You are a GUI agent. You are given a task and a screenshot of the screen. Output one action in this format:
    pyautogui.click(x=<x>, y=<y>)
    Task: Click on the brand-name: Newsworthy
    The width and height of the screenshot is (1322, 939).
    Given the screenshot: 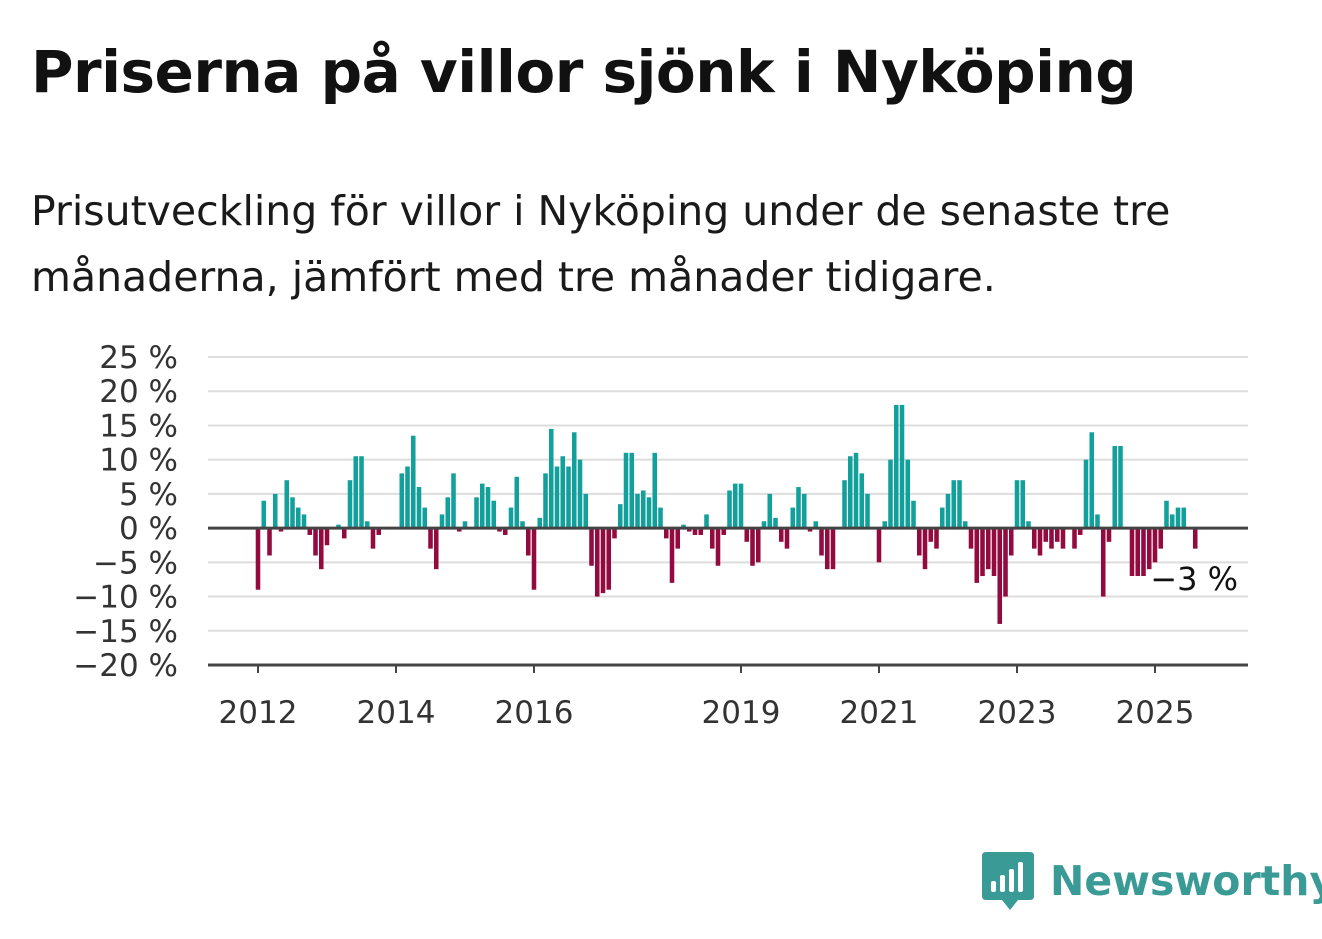 What is the action you would take?
    pyautogui.click(x=1186, y=881)
    